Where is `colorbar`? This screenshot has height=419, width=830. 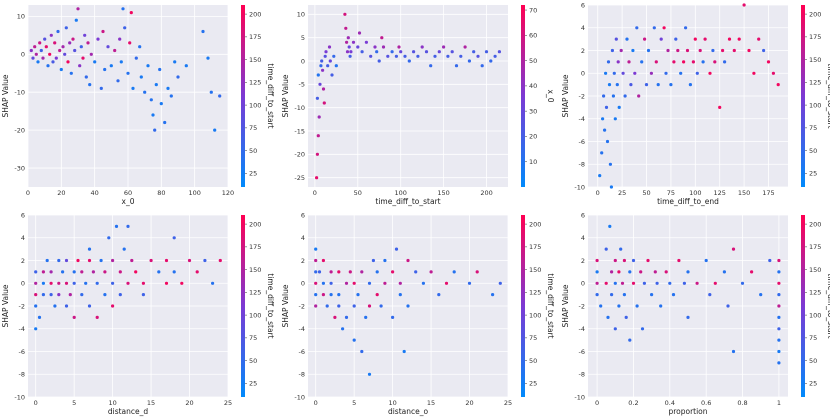
colorbar is located at coordinates (243, 306).